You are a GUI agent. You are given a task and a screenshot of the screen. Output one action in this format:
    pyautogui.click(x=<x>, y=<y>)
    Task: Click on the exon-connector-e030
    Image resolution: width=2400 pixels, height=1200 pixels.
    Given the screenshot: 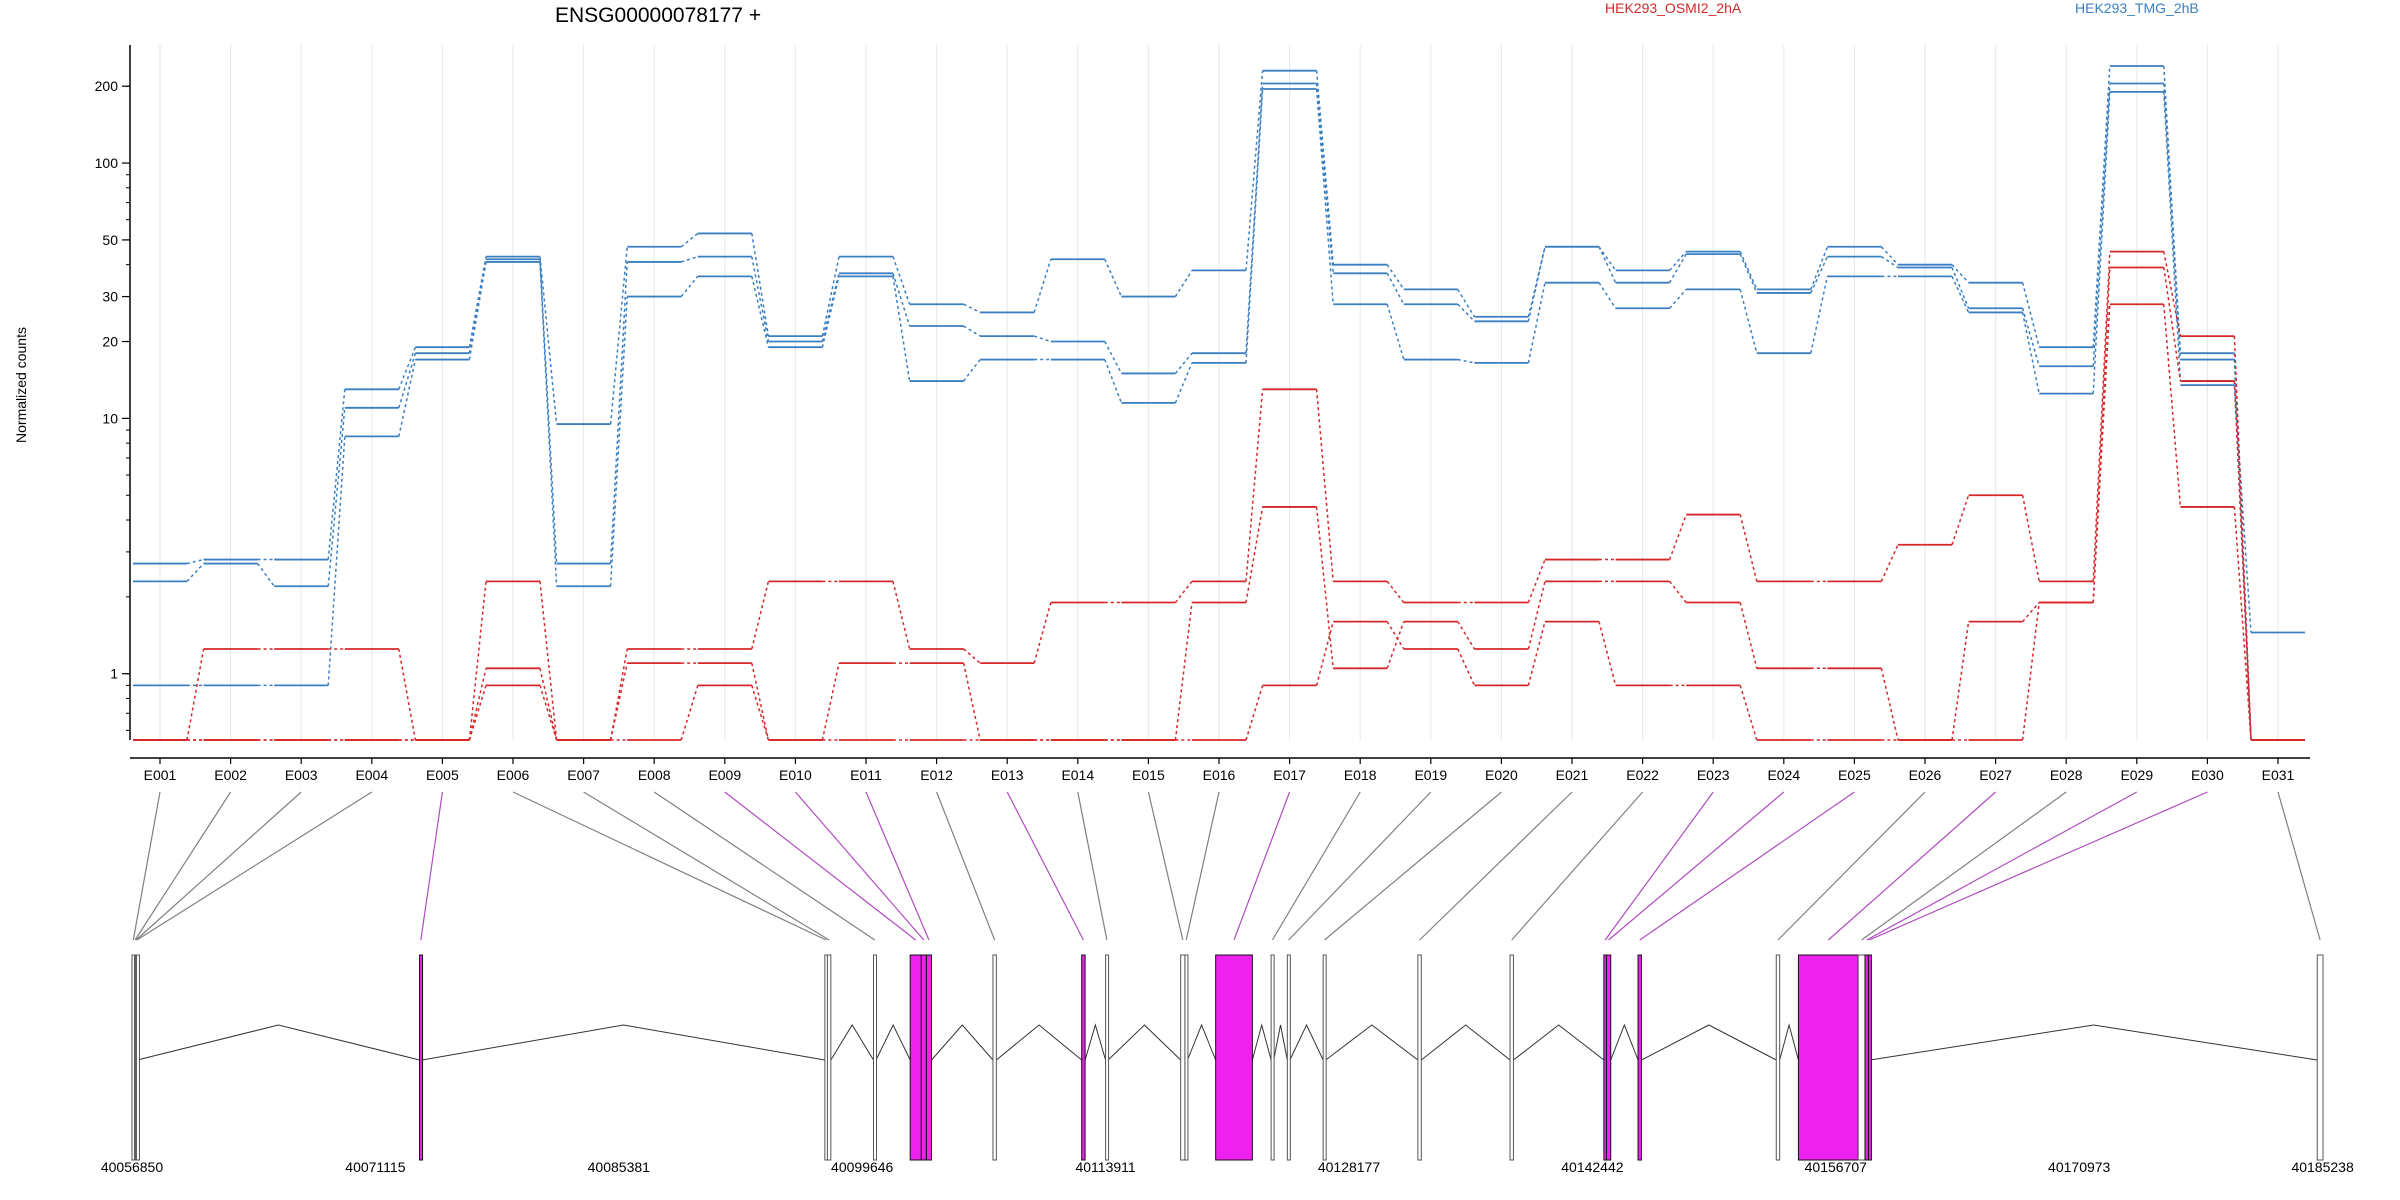 What is the action you would take?
    pyautogui.click(x=2038, y=866)
    